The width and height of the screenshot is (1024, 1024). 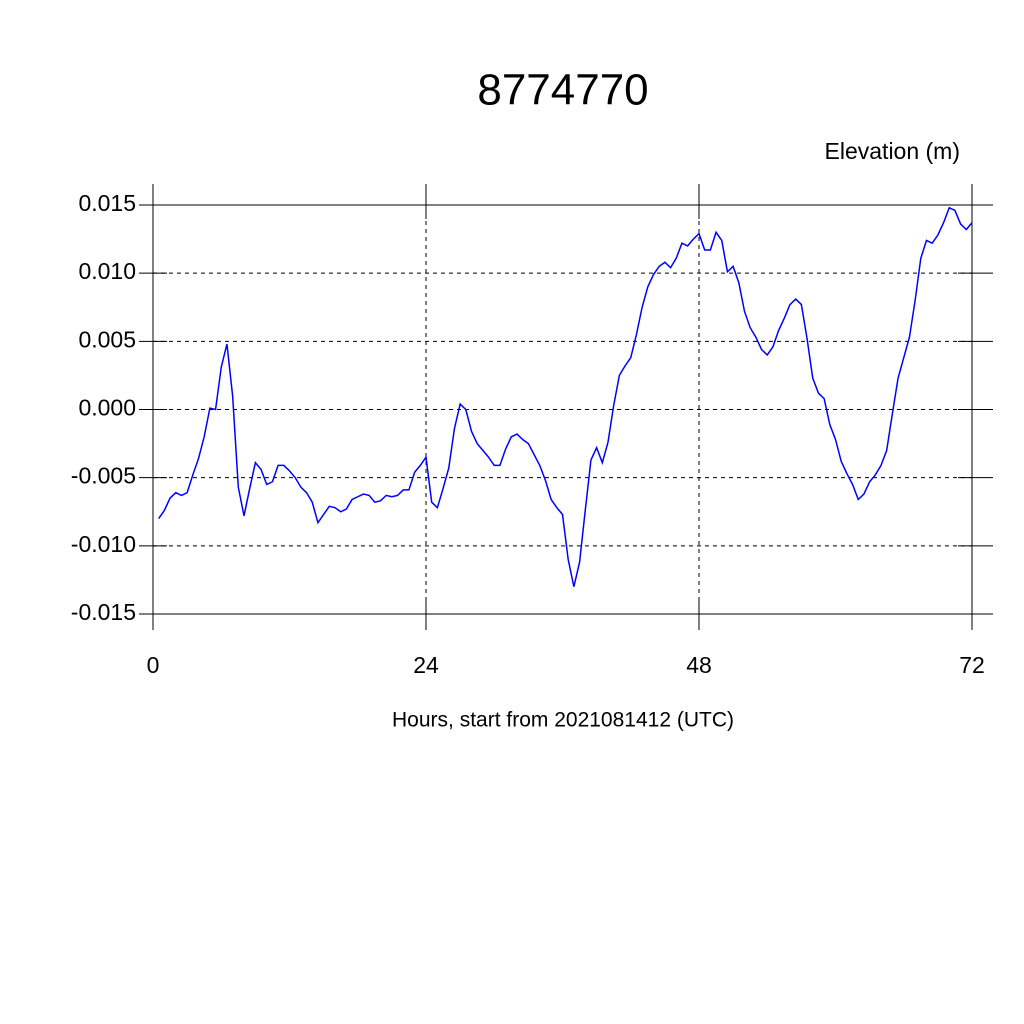 I want to click on x-tick-label: 48, so click(x=699, y=665).